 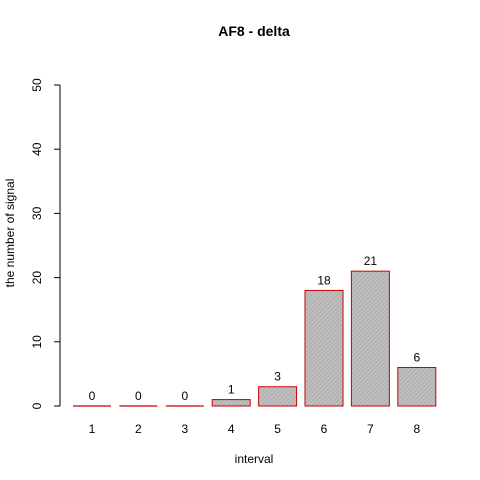 I want to click on x-tick-label: 8, so click(x=416, y=429).